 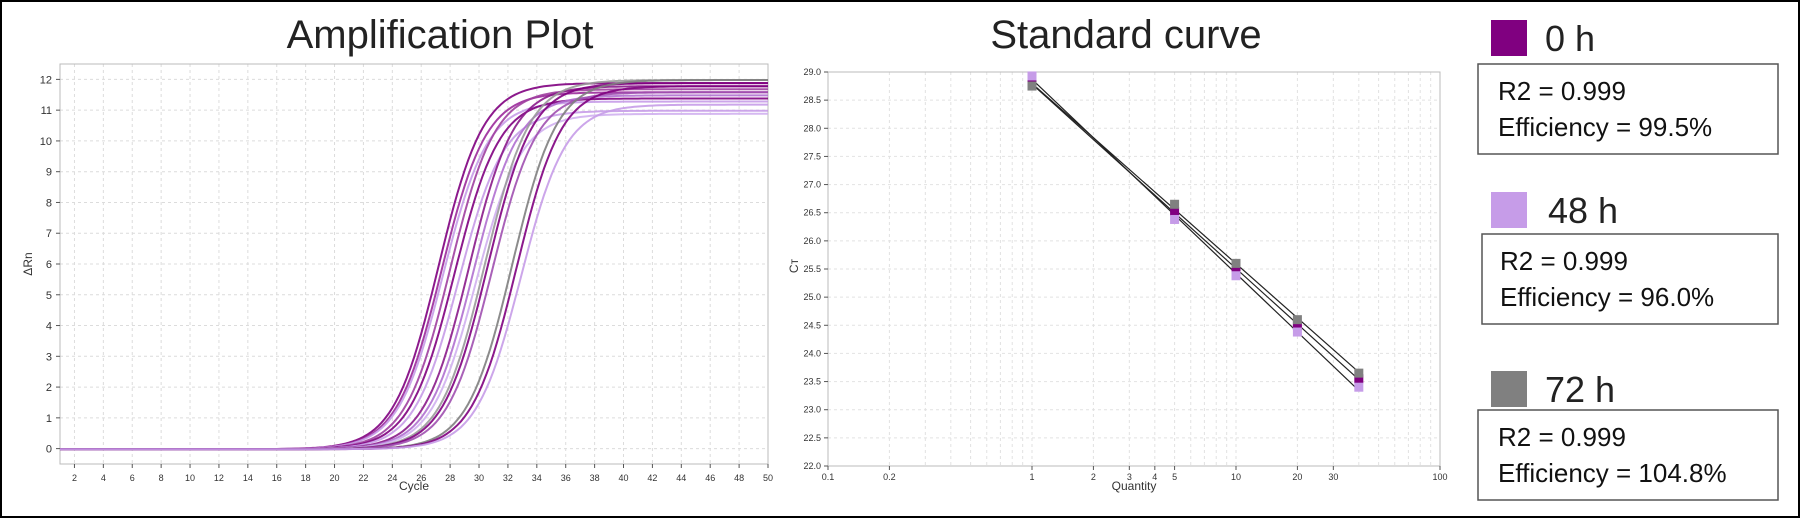 I want to click on standard-curve-fit-lines, so click(x=1195, y=234).